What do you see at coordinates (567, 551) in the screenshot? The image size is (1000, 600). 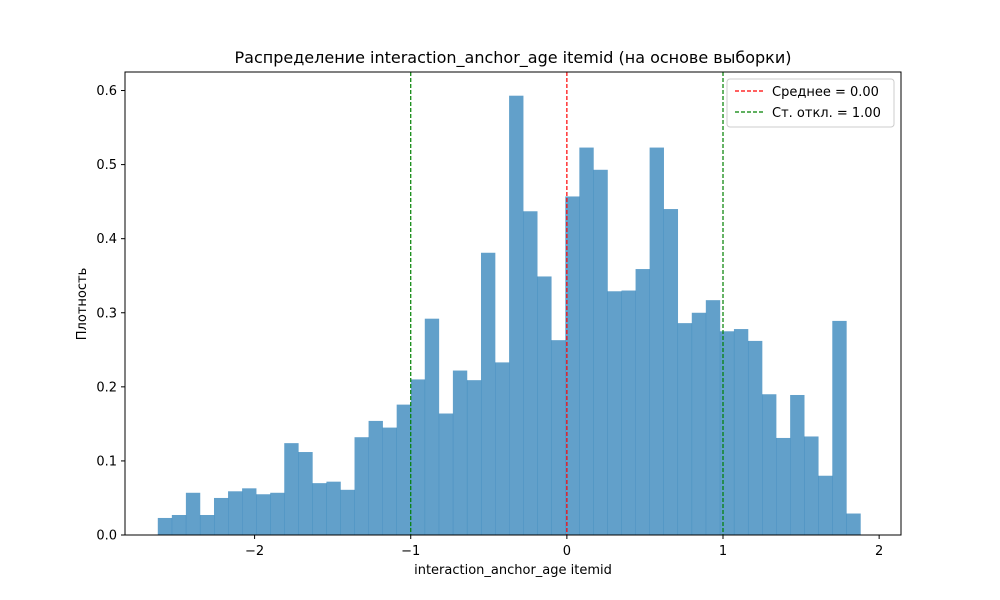 I see `x-tick-label: 0` at bounding box center [567, 551].